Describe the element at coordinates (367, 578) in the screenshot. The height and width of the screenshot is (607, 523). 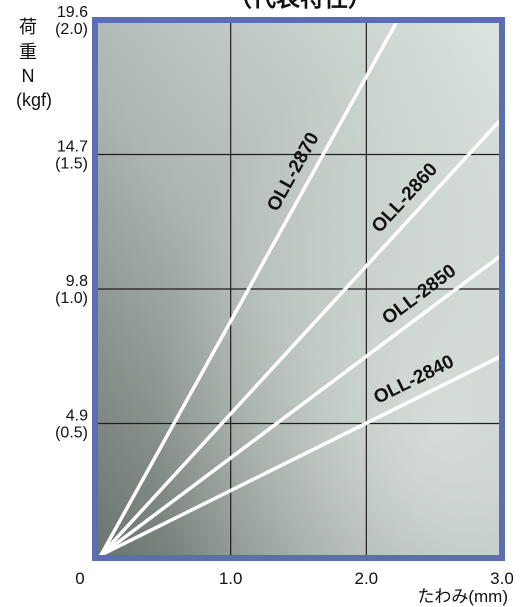
I see `x-tick-label-2: 2.0` at that location.